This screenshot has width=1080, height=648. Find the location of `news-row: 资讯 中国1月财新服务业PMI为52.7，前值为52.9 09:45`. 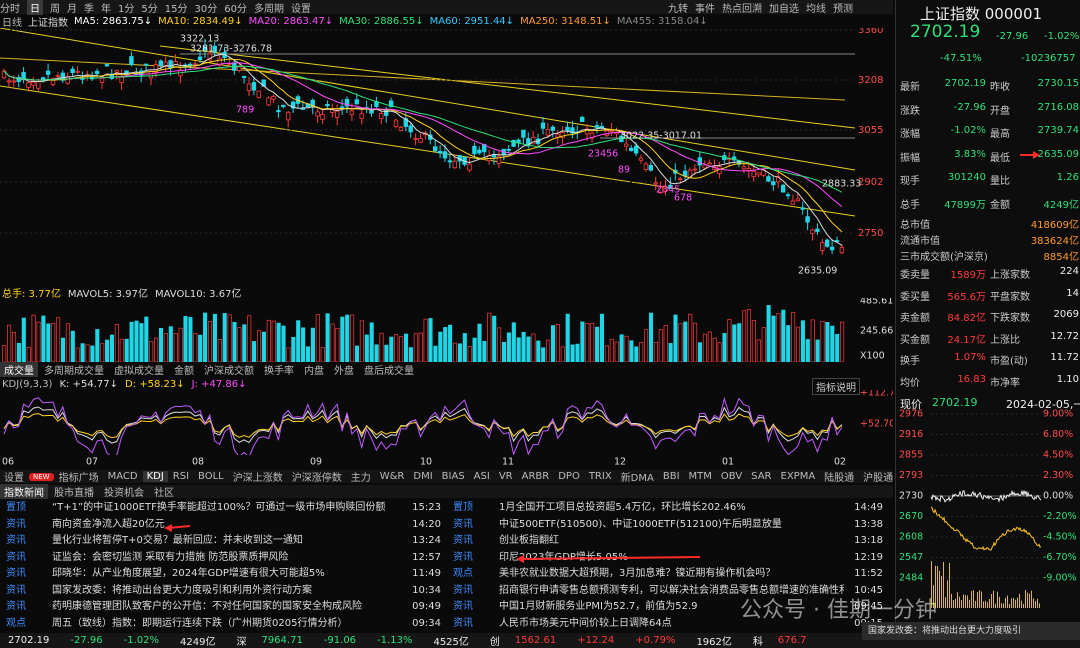

news-row: 资讯 中国1月财新服务业PMI为52.7，前值为52.9 09:45 is located at coordinates (667, 607).